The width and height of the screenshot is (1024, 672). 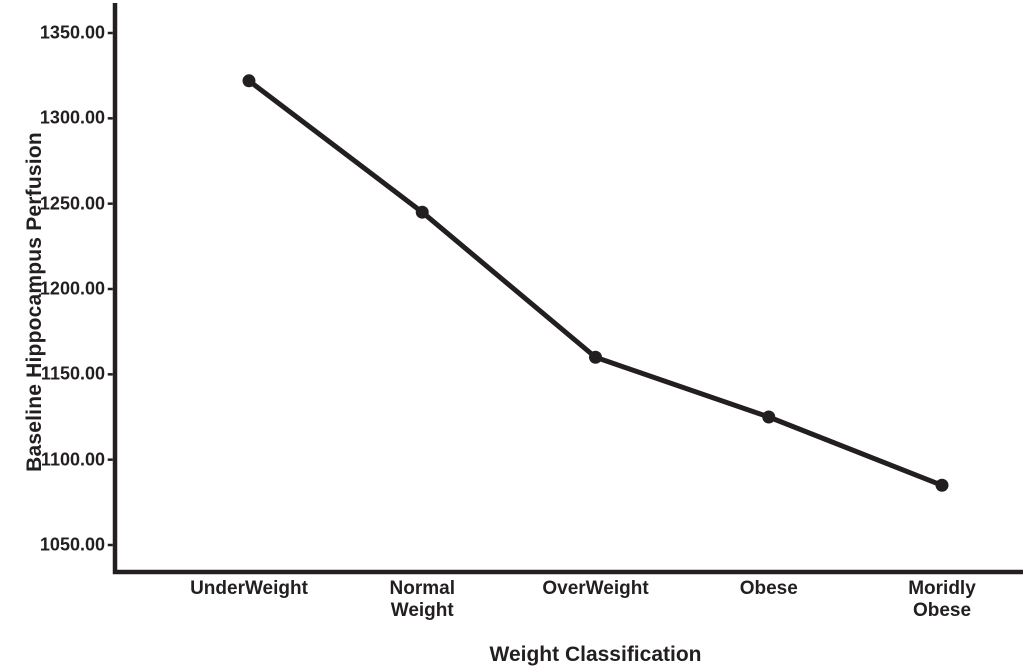 I want to click on y-tick-label: 1050.00, so click(x=72, y=544).